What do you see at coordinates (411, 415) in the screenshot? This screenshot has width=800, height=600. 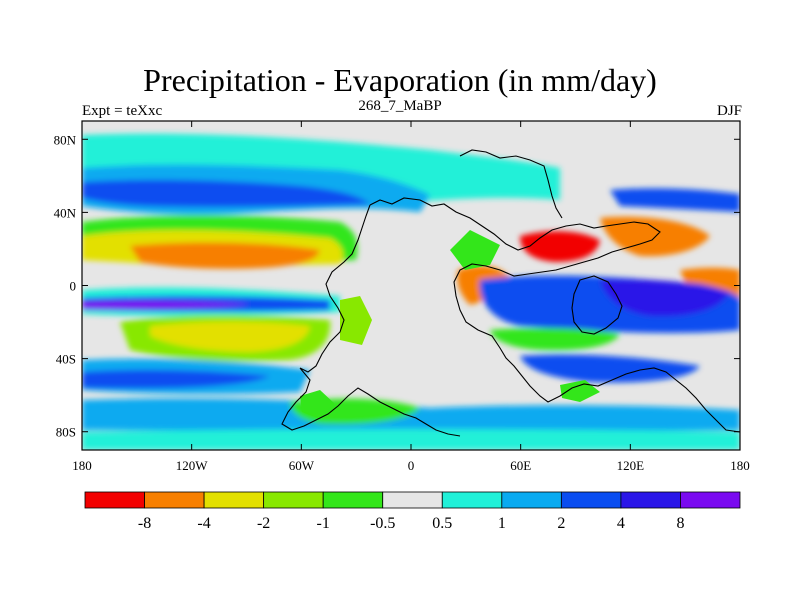 I see `blob-south-pacific-blue` at bounding box center [411, 415].